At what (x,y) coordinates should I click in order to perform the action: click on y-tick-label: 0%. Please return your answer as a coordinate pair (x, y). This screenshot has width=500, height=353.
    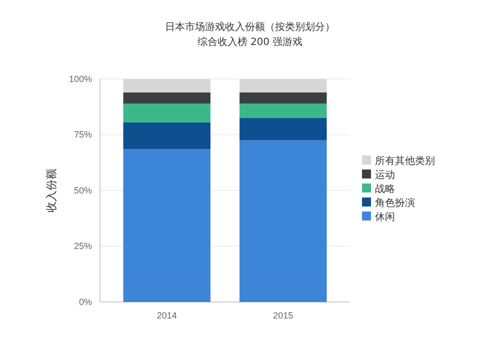
    Looking at the image, I should click on (85, 301).